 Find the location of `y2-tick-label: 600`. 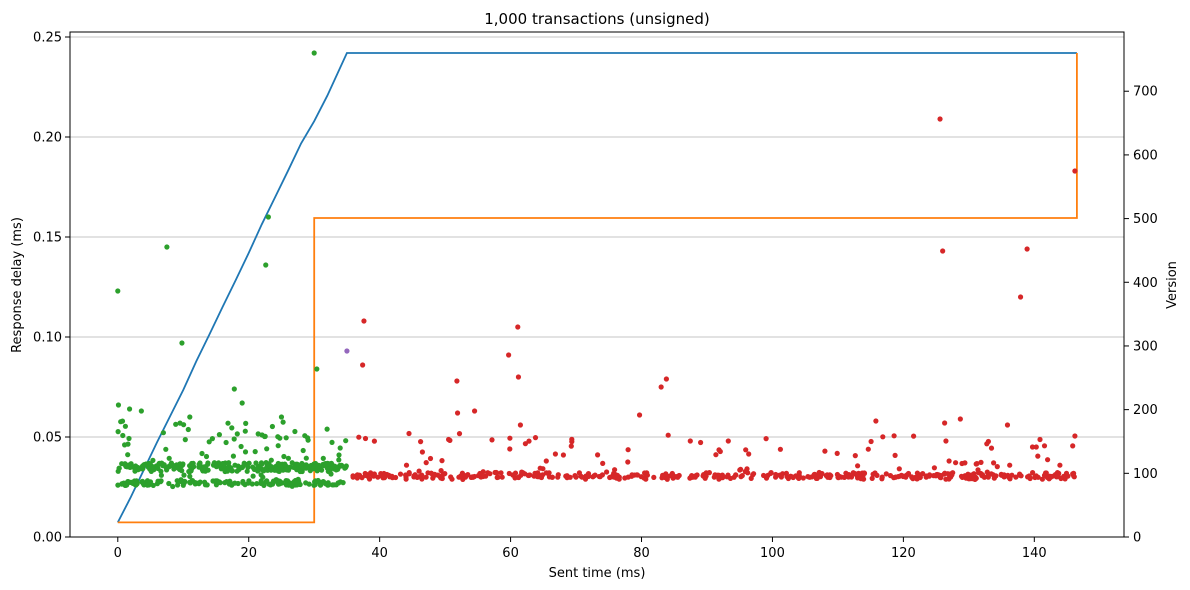

y2-tick-label: 600 is located at coordinates (1145, 155).